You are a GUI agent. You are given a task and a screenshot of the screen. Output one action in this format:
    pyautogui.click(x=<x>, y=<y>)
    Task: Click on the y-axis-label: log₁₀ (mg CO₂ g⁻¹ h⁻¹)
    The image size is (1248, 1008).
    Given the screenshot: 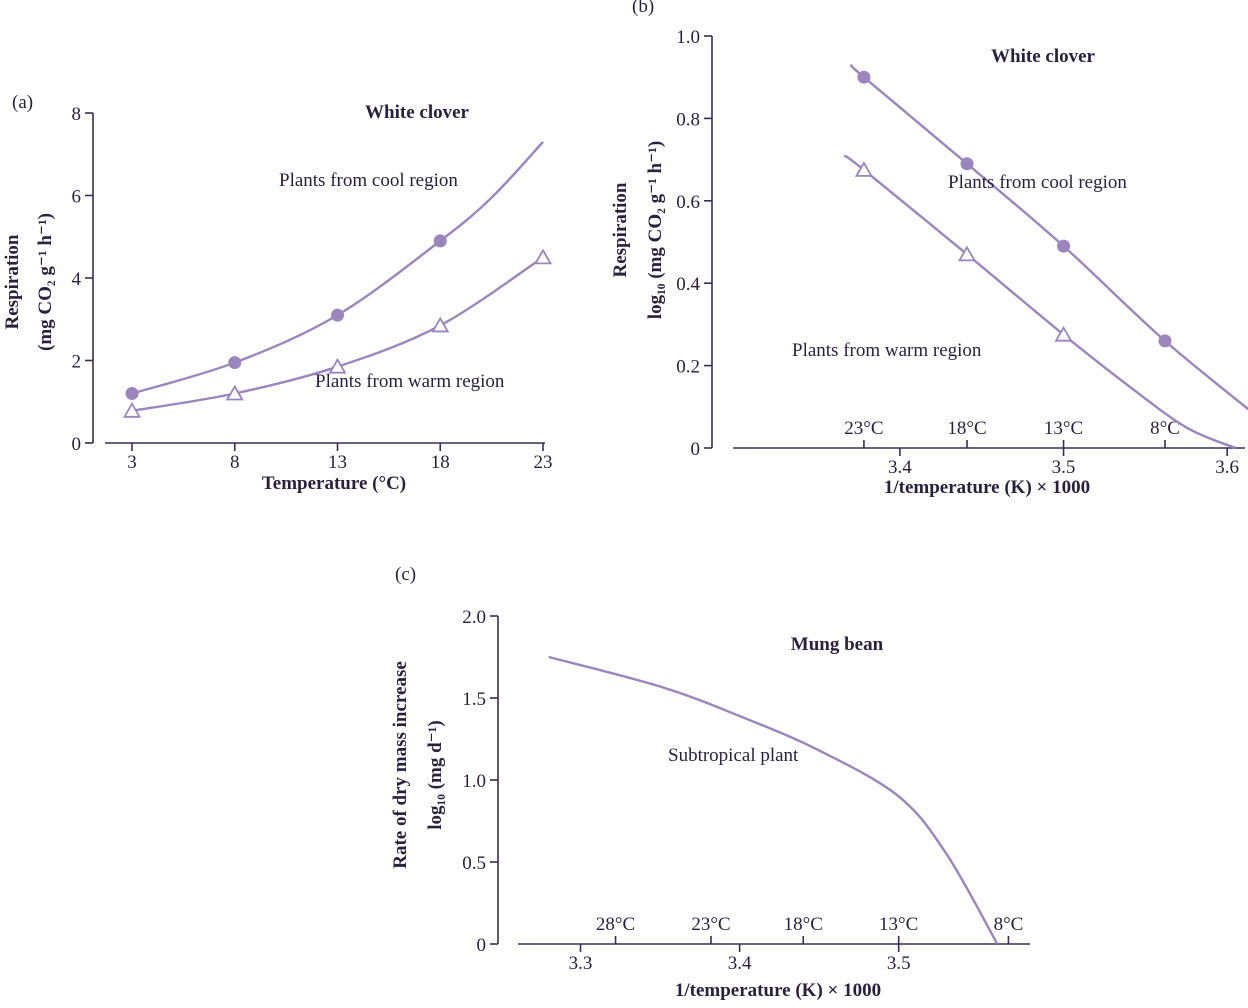 What is the action you would take?
    pyautogui.click(x=655, y=230)
    